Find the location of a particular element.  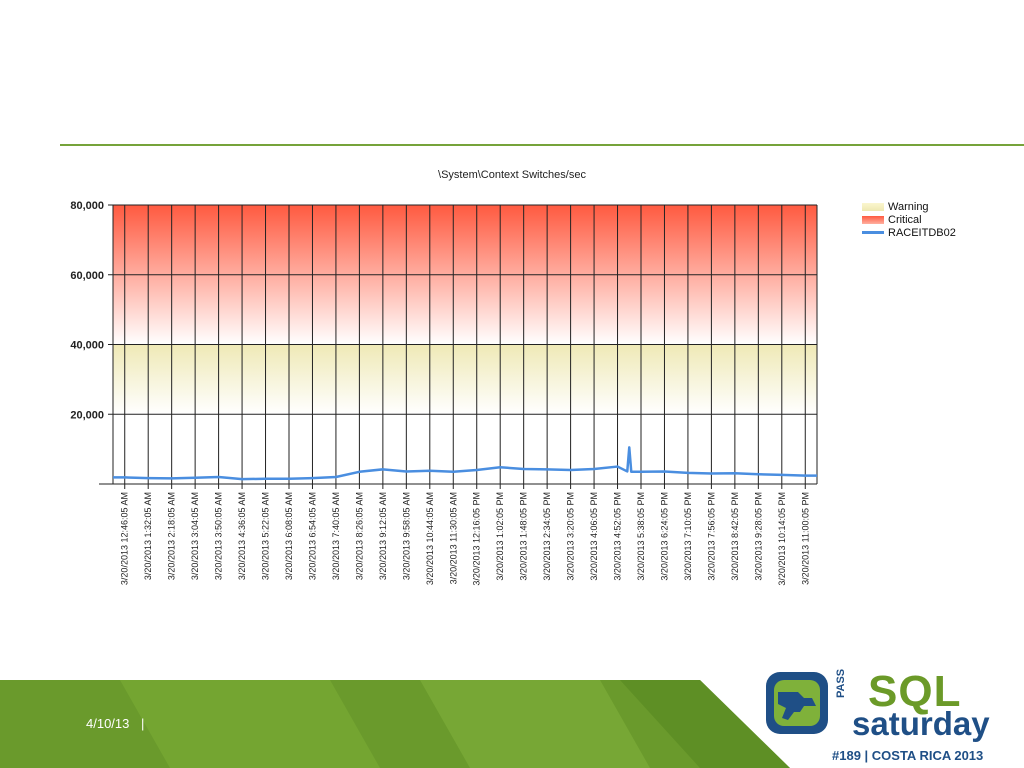

y-tick-label: 60,000 is located at coordinates (87, 276).